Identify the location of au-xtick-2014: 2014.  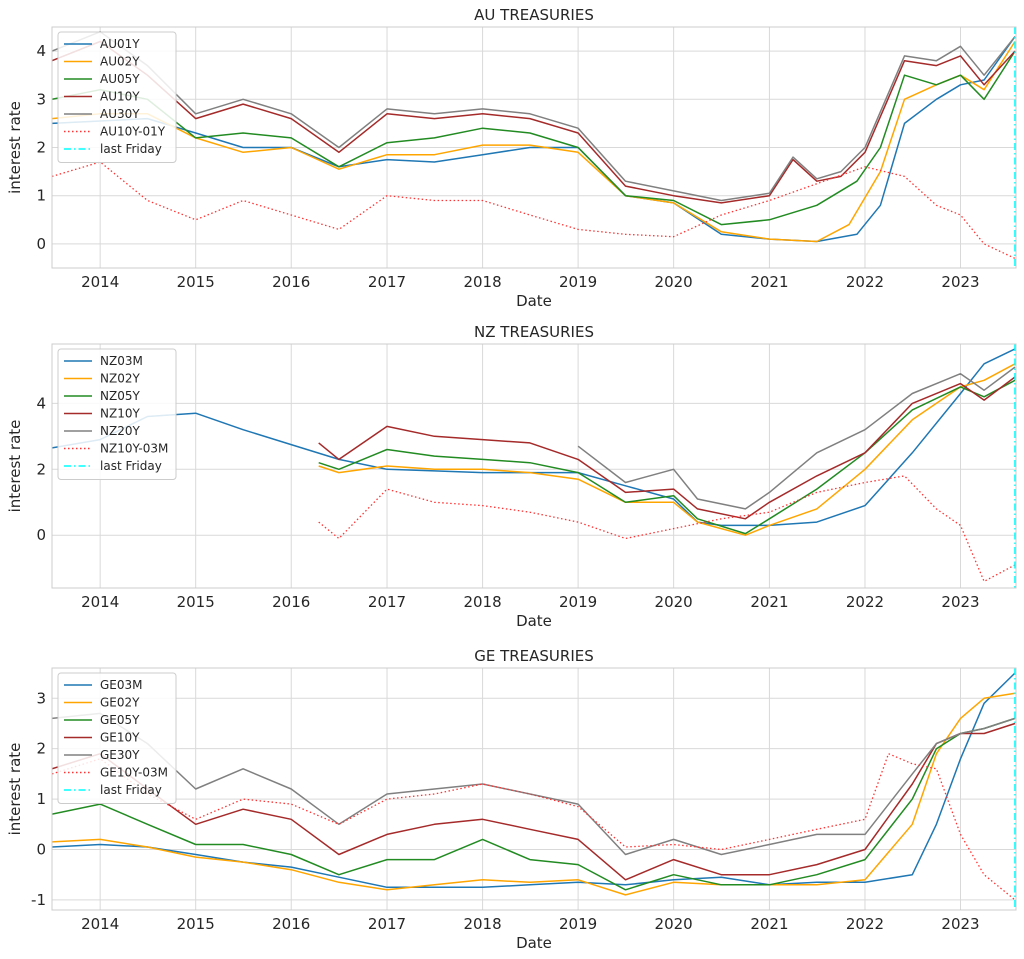
(100, 282).